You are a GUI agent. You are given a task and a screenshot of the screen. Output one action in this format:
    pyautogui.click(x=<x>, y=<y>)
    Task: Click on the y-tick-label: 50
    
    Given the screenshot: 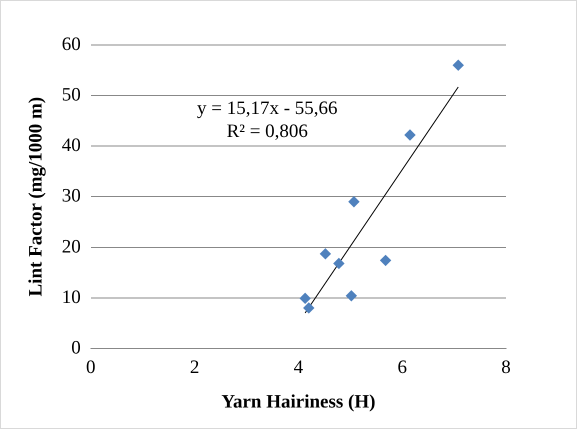 What is the action you would take?
    pyautogui.click(x=71, y=95)
    